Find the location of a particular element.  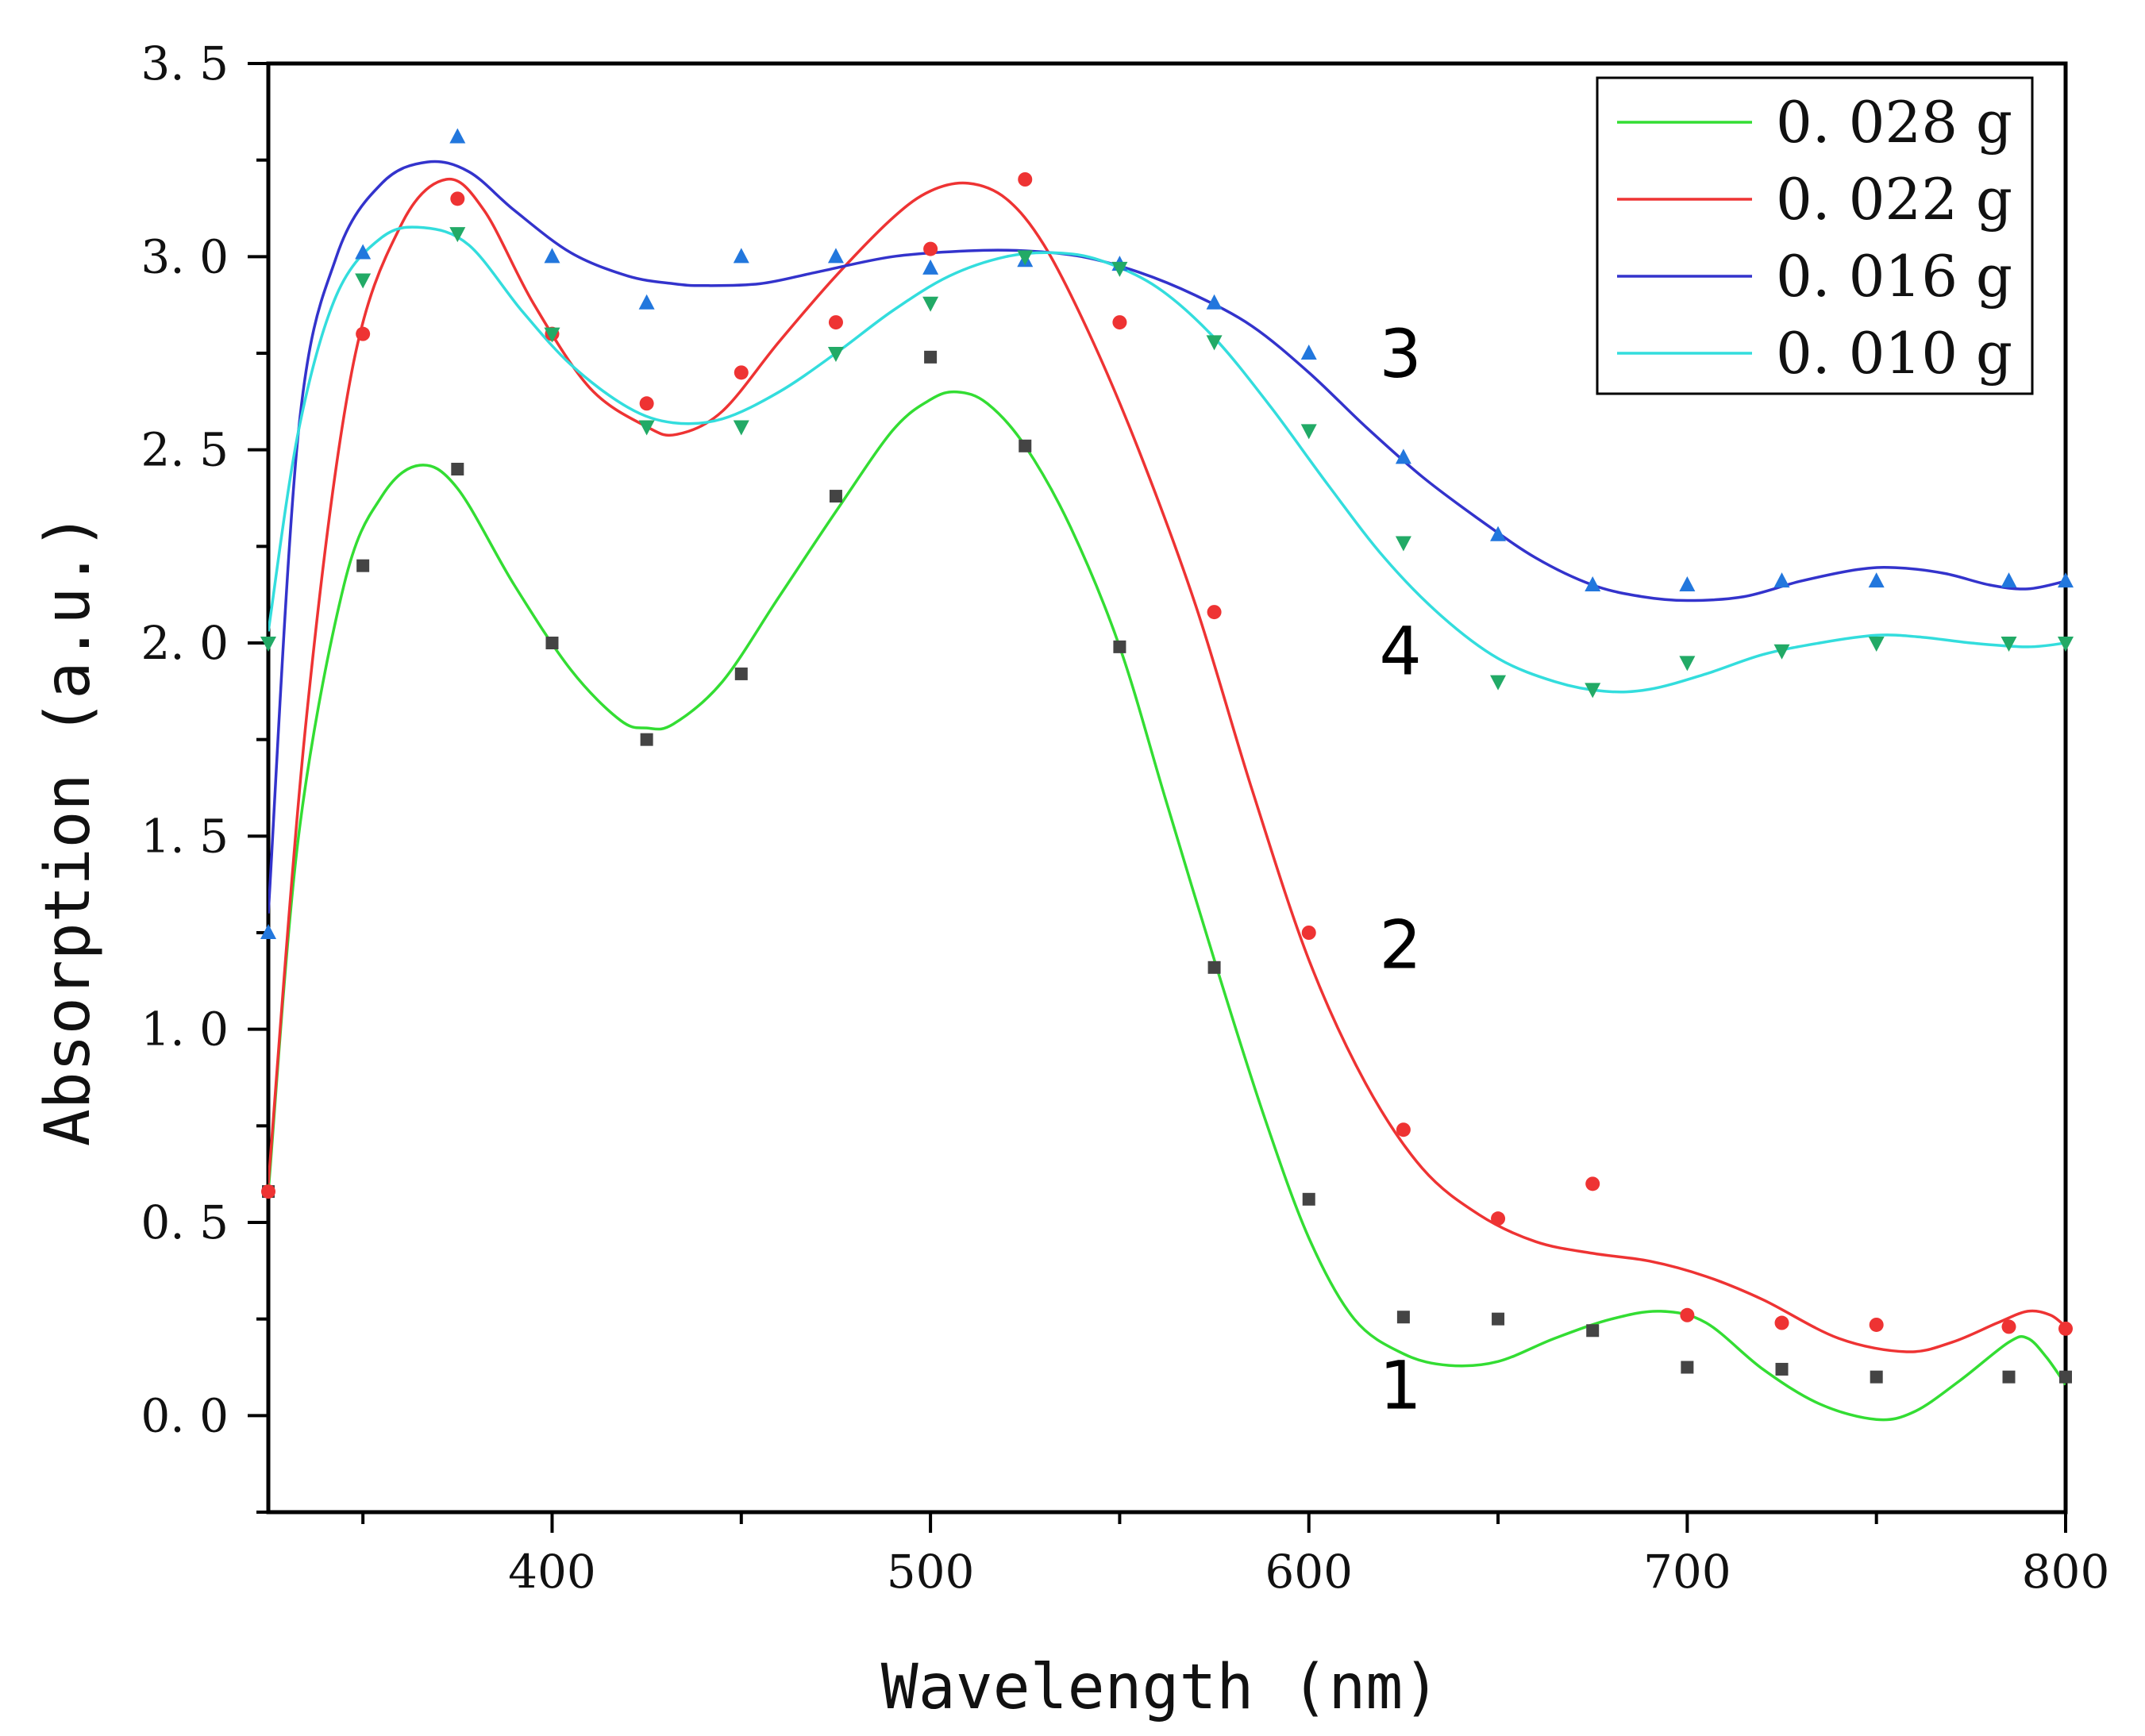

y-tick-label: 1. 5 is located at coordinates (185, 836).